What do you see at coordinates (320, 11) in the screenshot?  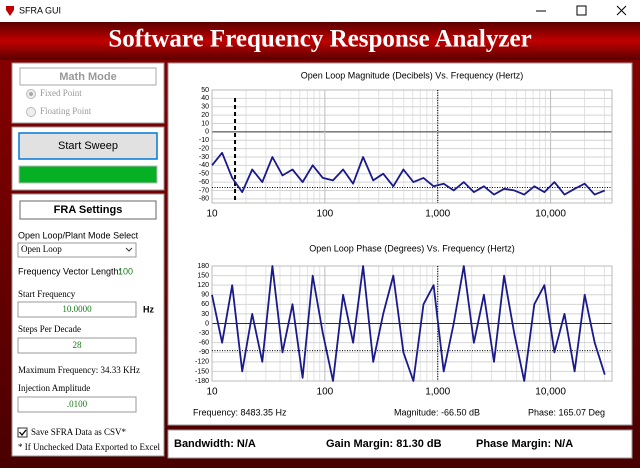 I see `title-bar` at bounding box center [320, 11].